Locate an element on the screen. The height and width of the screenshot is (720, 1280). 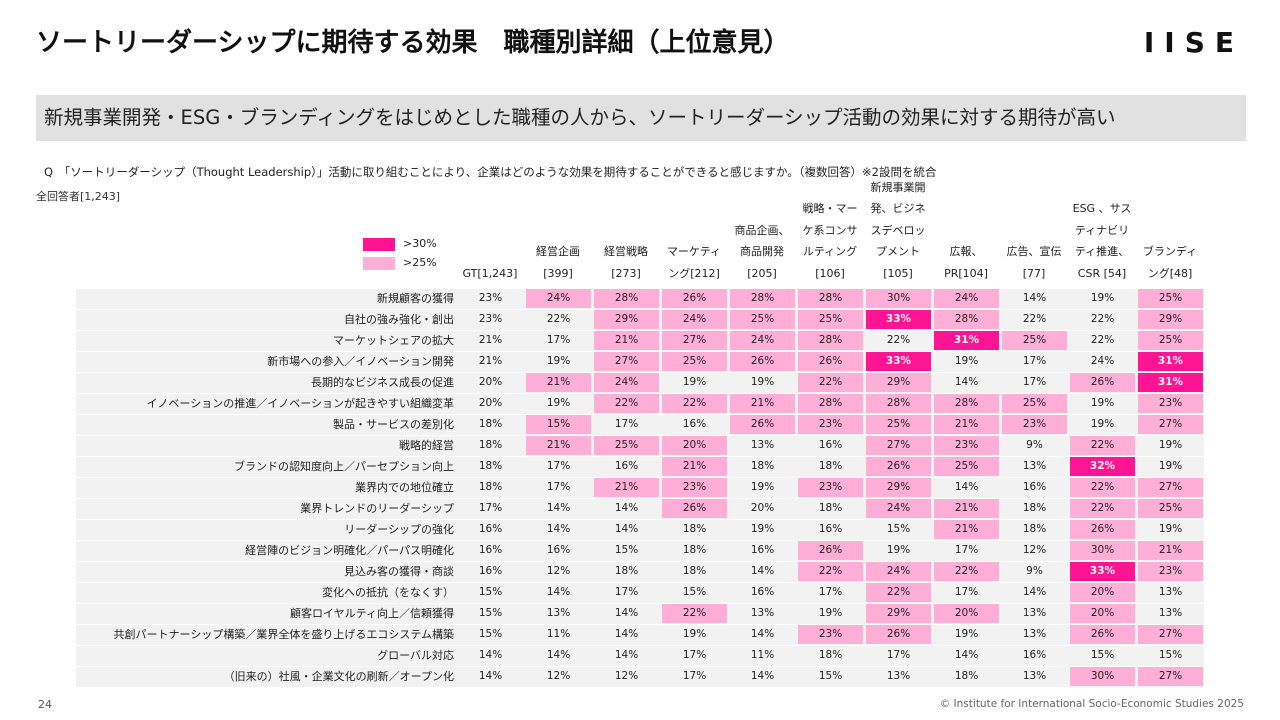
row-label: イノベーションの推進／イノベーションが起きやすい組織変革 is located at coordinates (300, 403).